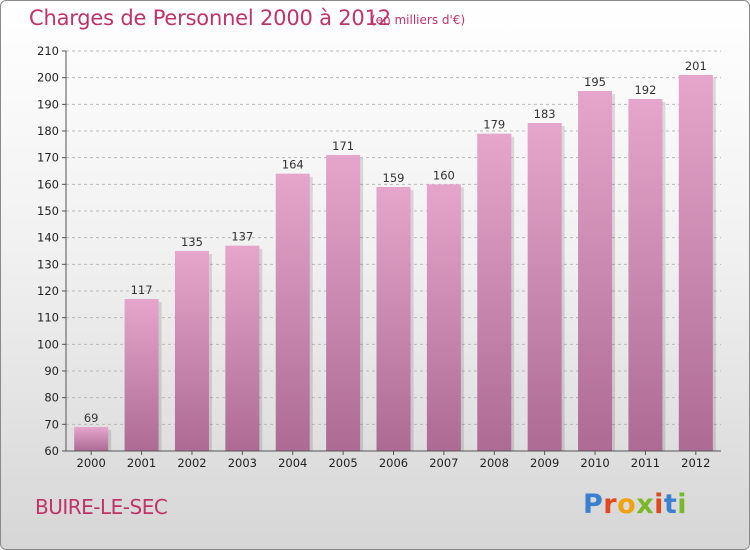  I want to click on chart-title: Charges de Personnel 2000 à 2012, so click(210, 18).